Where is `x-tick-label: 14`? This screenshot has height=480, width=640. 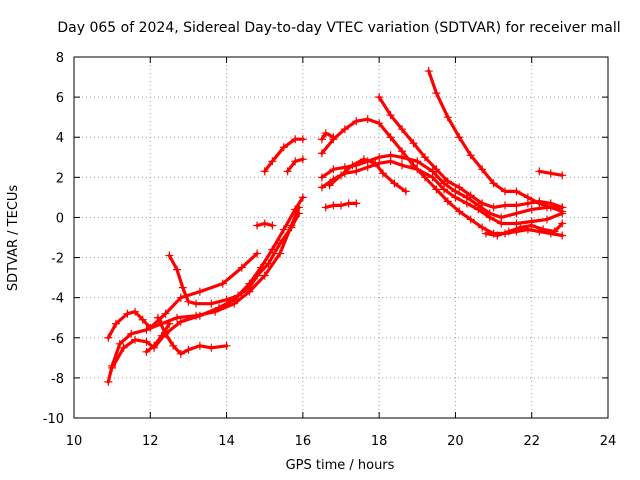
x-tick-label: 14 is located at coordinates (226, 441).